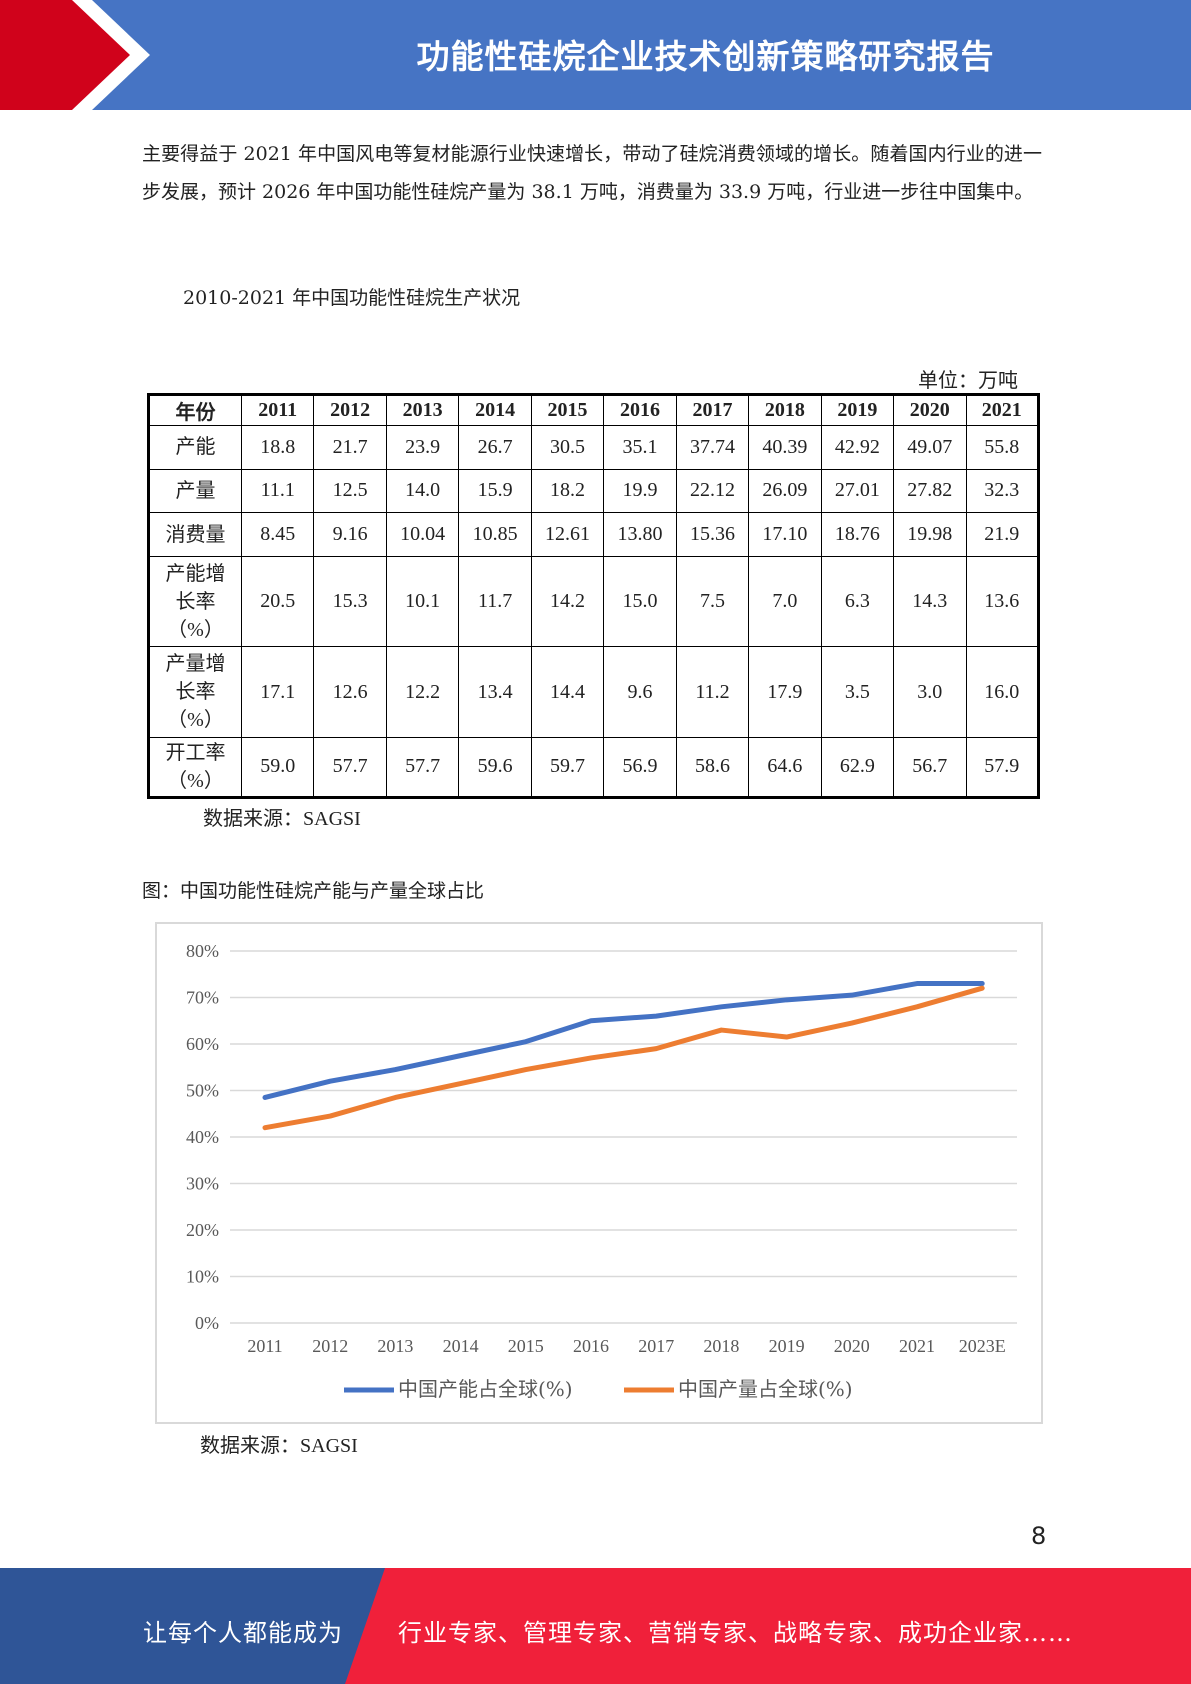 This screenshot has height=1684, width=1191. Describe the element at coordinates (712, 767) in the screenshot. I see `table-cell: 58.6` at that location.